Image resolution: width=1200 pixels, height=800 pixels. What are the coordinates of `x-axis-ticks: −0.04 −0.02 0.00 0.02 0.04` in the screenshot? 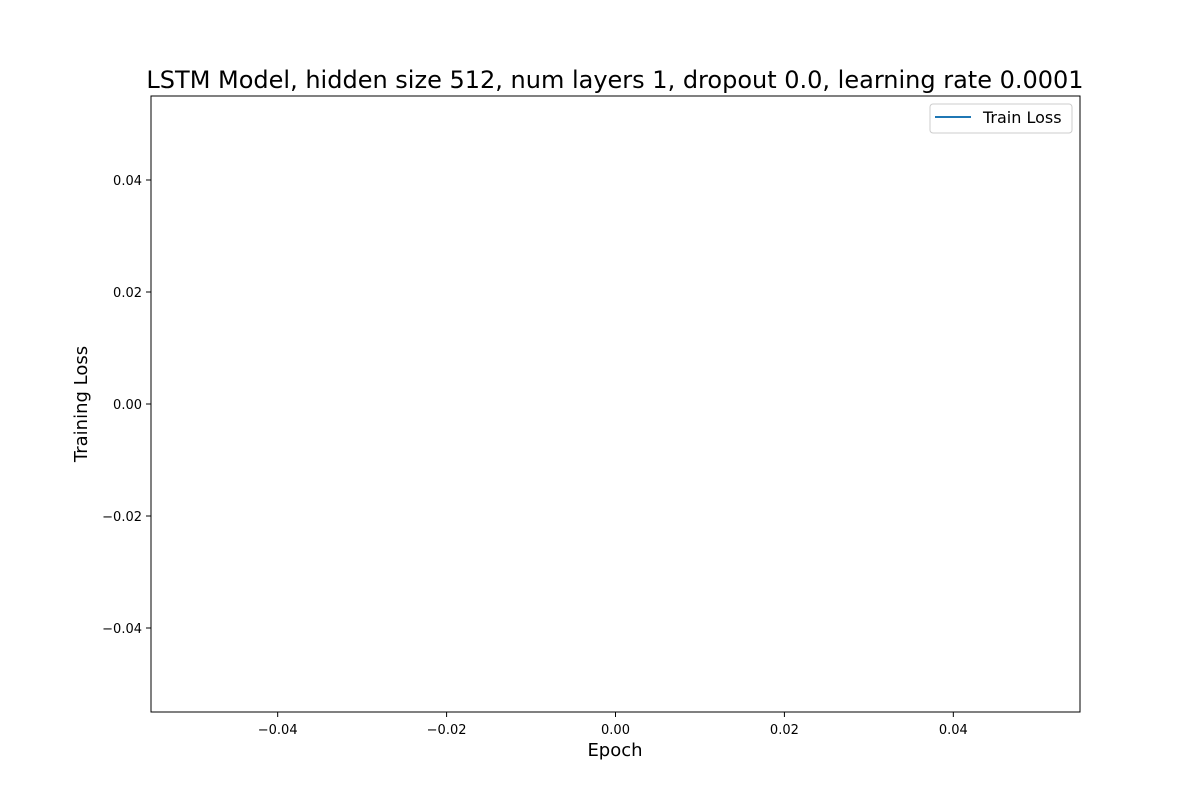 It's located at (613, 725).